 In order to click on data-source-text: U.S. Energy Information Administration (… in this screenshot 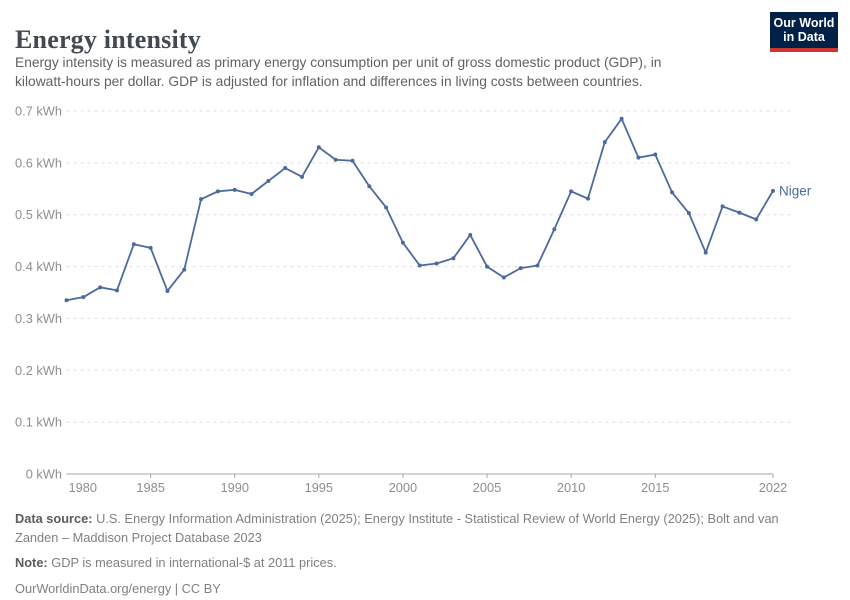, I will do `click(437, 518)`.